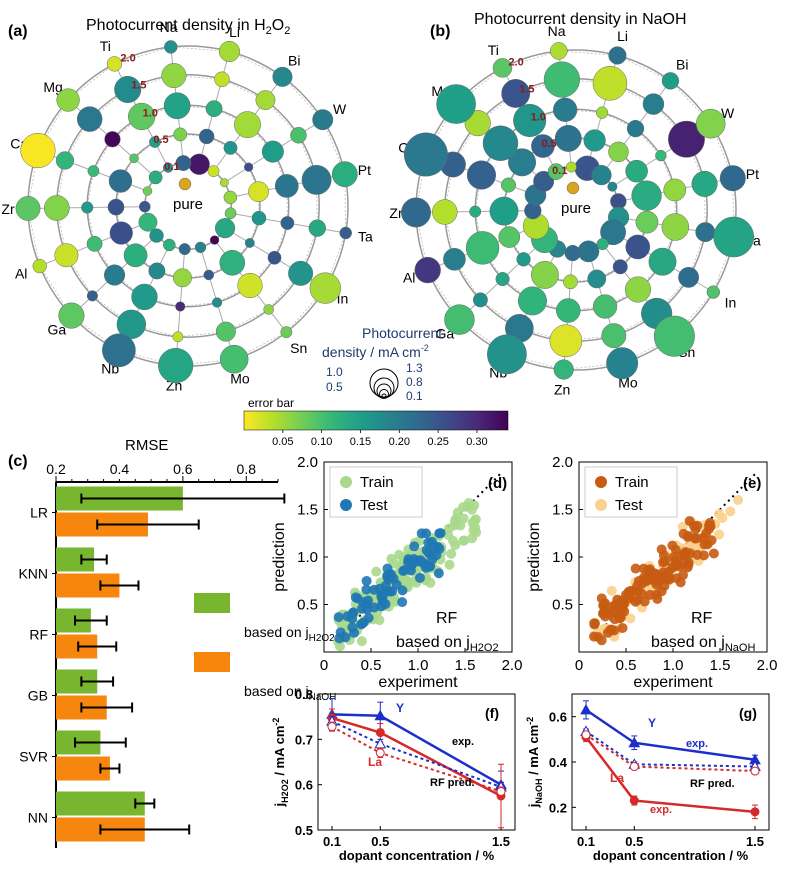  I want to click on bar-chart-c: 0.2 0.4 0.6 0.8 LR KNN RF GB SVR NN, so click(152, 654).